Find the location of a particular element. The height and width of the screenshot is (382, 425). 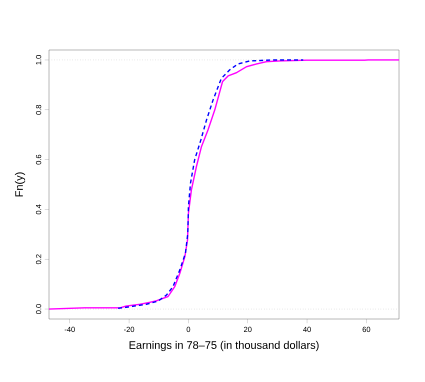

x-axis-title: Earnings in 78–75 (in thousand dollars) is located at coordinates (224, 346).